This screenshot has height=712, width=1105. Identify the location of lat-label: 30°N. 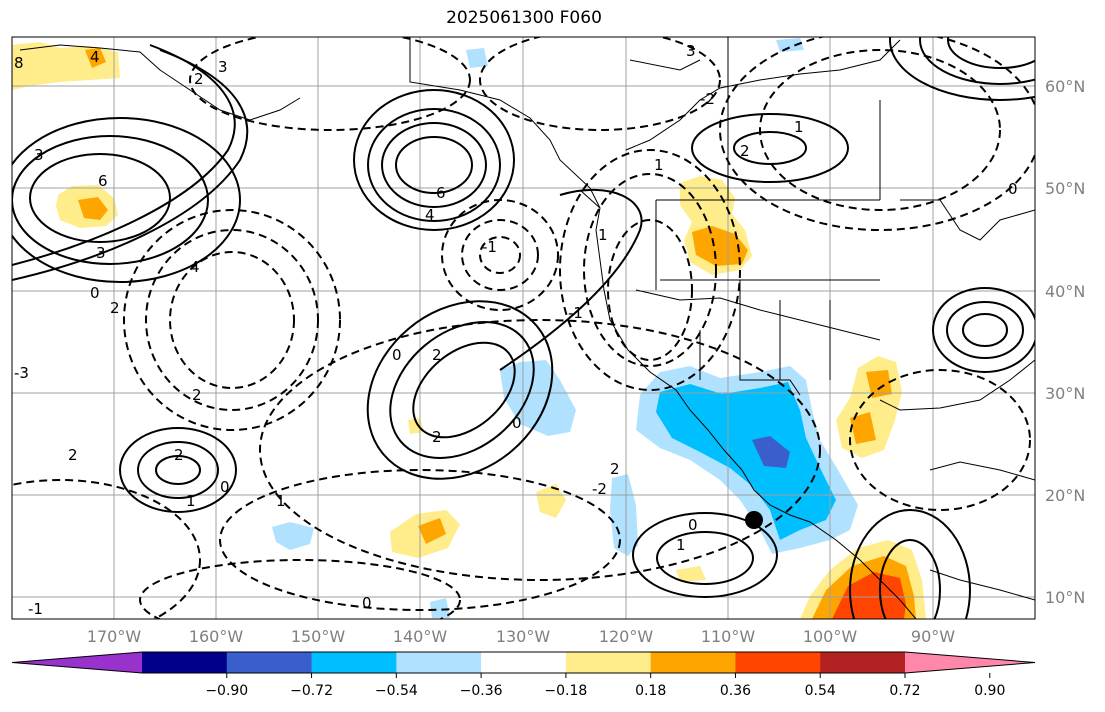
(1065, 393).